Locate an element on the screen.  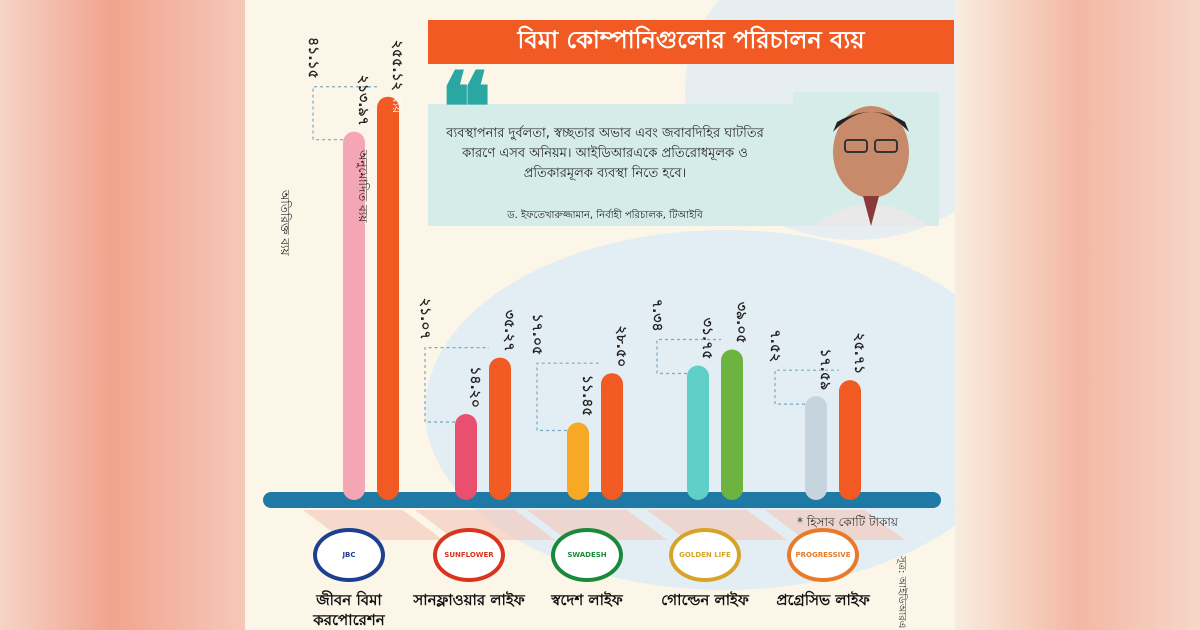
company-progressive: PROGRESSIVE প্রগ্রেসিভ লাইফ is located at coordinates (823, 569).